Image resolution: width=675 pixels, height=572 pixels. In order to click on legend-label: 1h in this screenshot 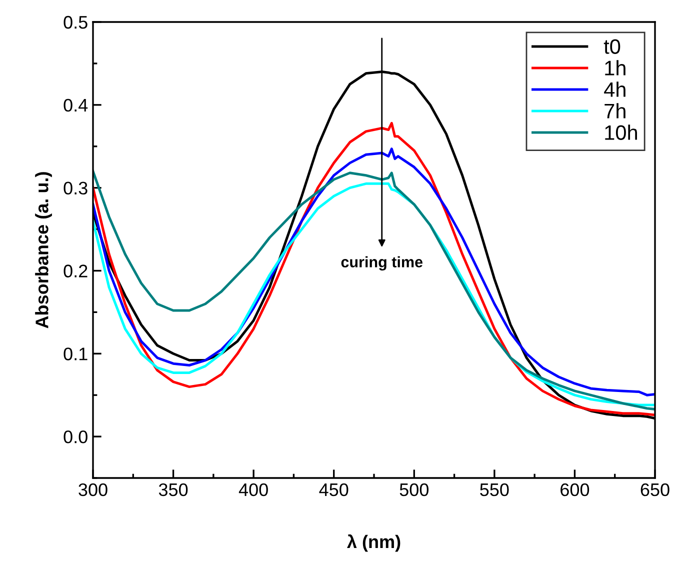, I will do `click(615, 68)`.